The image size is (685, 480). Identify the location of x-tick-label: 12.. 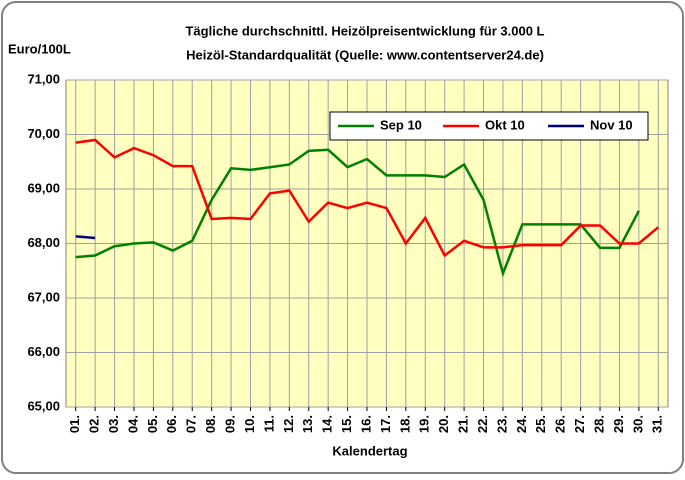
(288, 424).